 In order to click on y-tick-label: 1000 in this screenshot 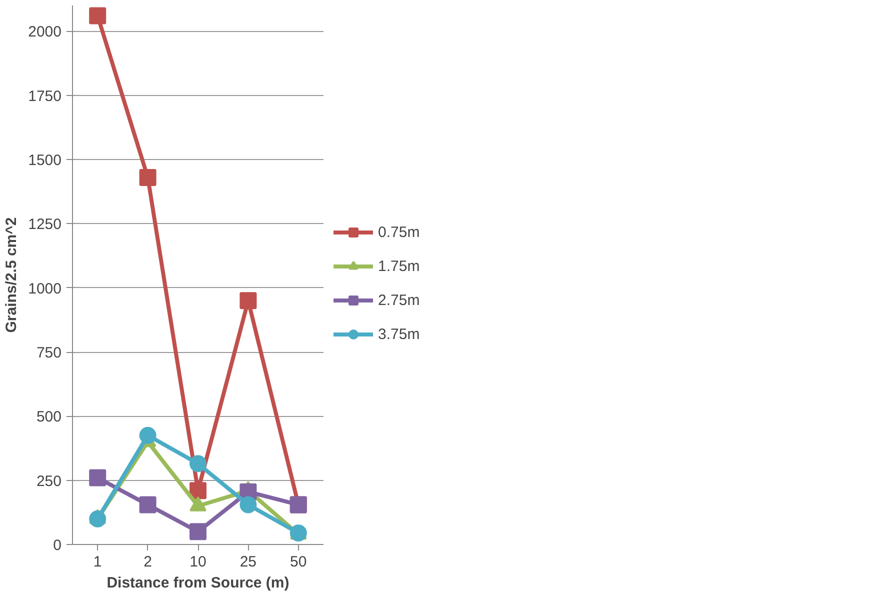, I will do `click(45, 289)`.